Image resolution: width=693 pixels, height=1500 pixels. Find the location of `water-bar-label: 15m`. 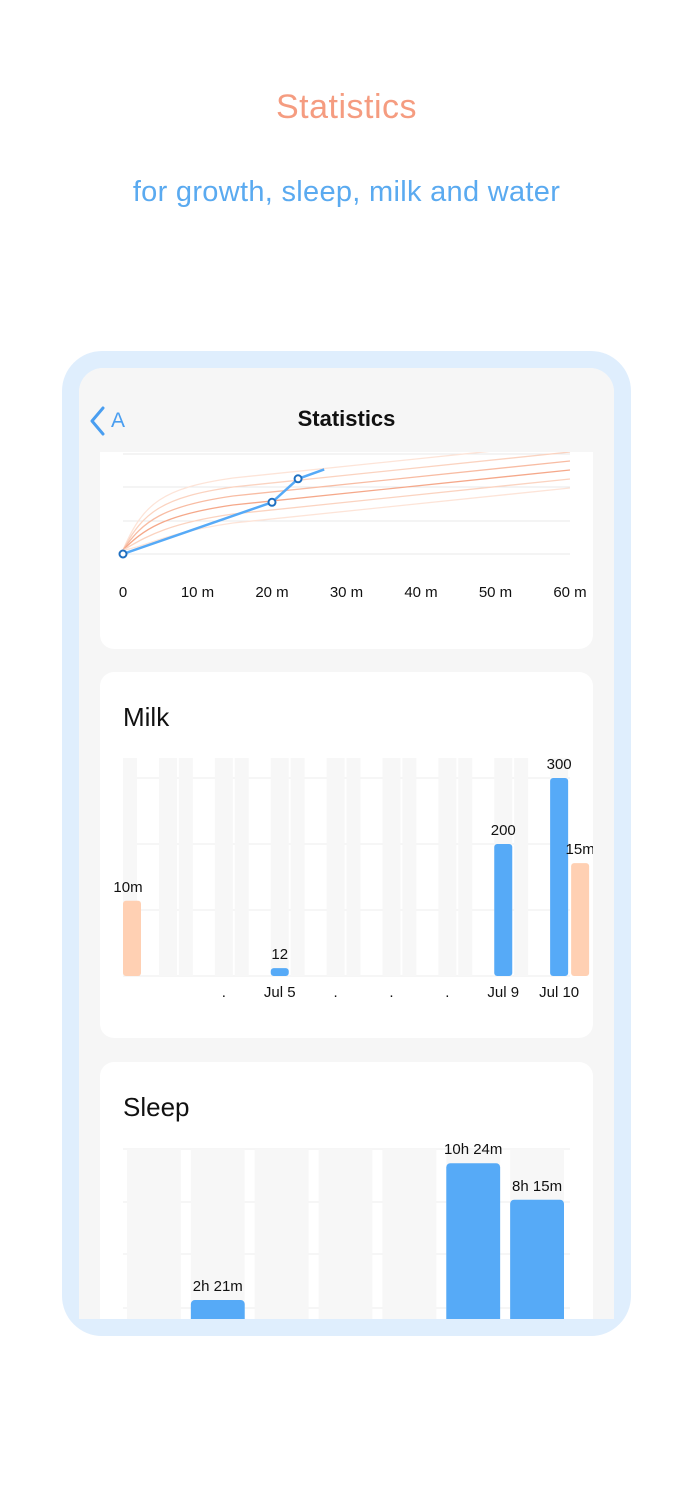

water-bar-label: 15m is located at coordinates (579, 849).